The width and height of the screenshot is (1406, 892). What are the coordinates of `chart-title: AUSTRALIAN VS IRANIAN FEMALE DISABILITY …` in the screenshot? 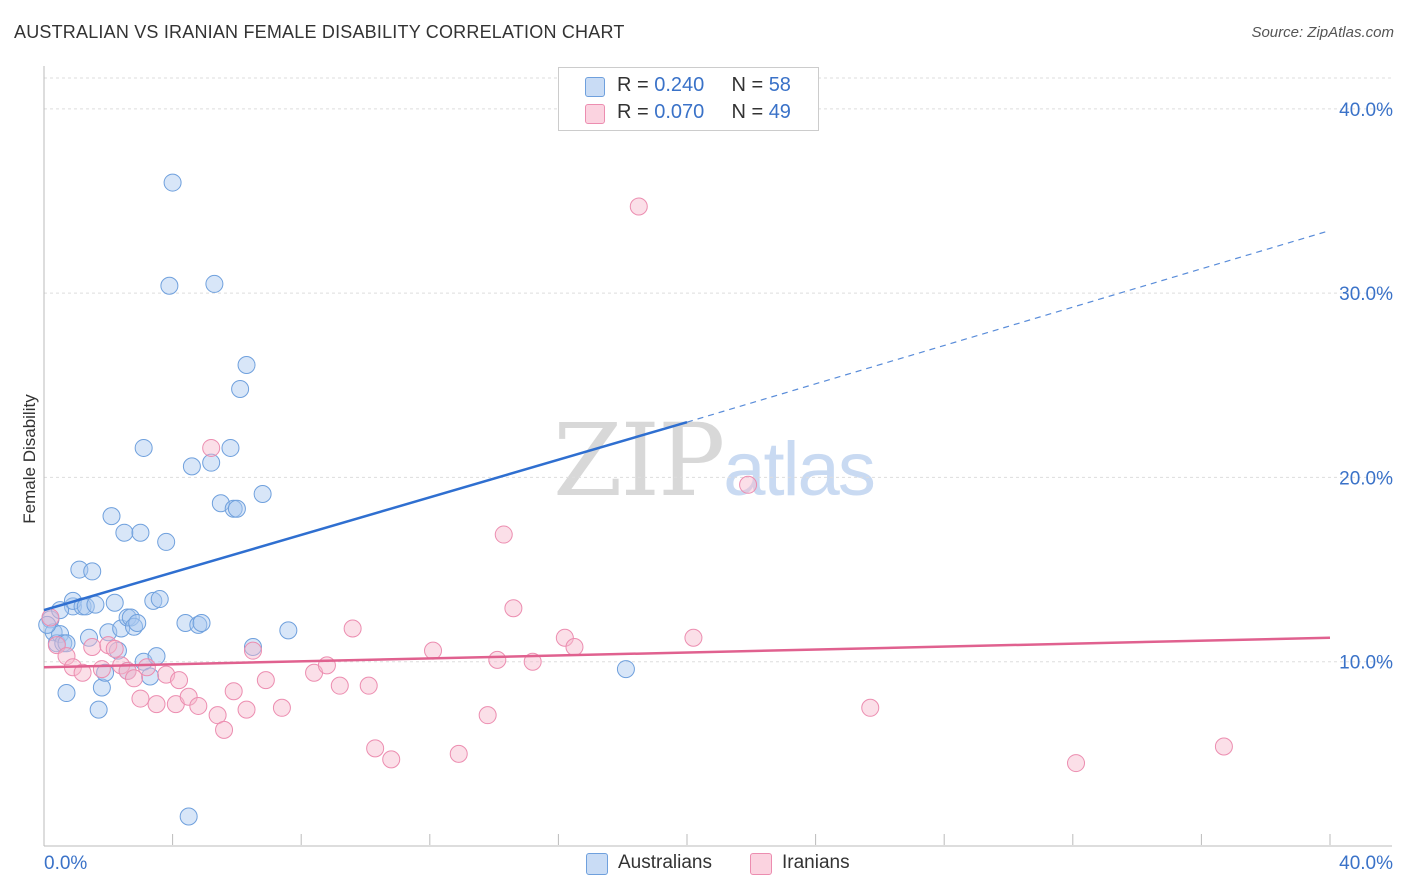 It's located at (319, 32).